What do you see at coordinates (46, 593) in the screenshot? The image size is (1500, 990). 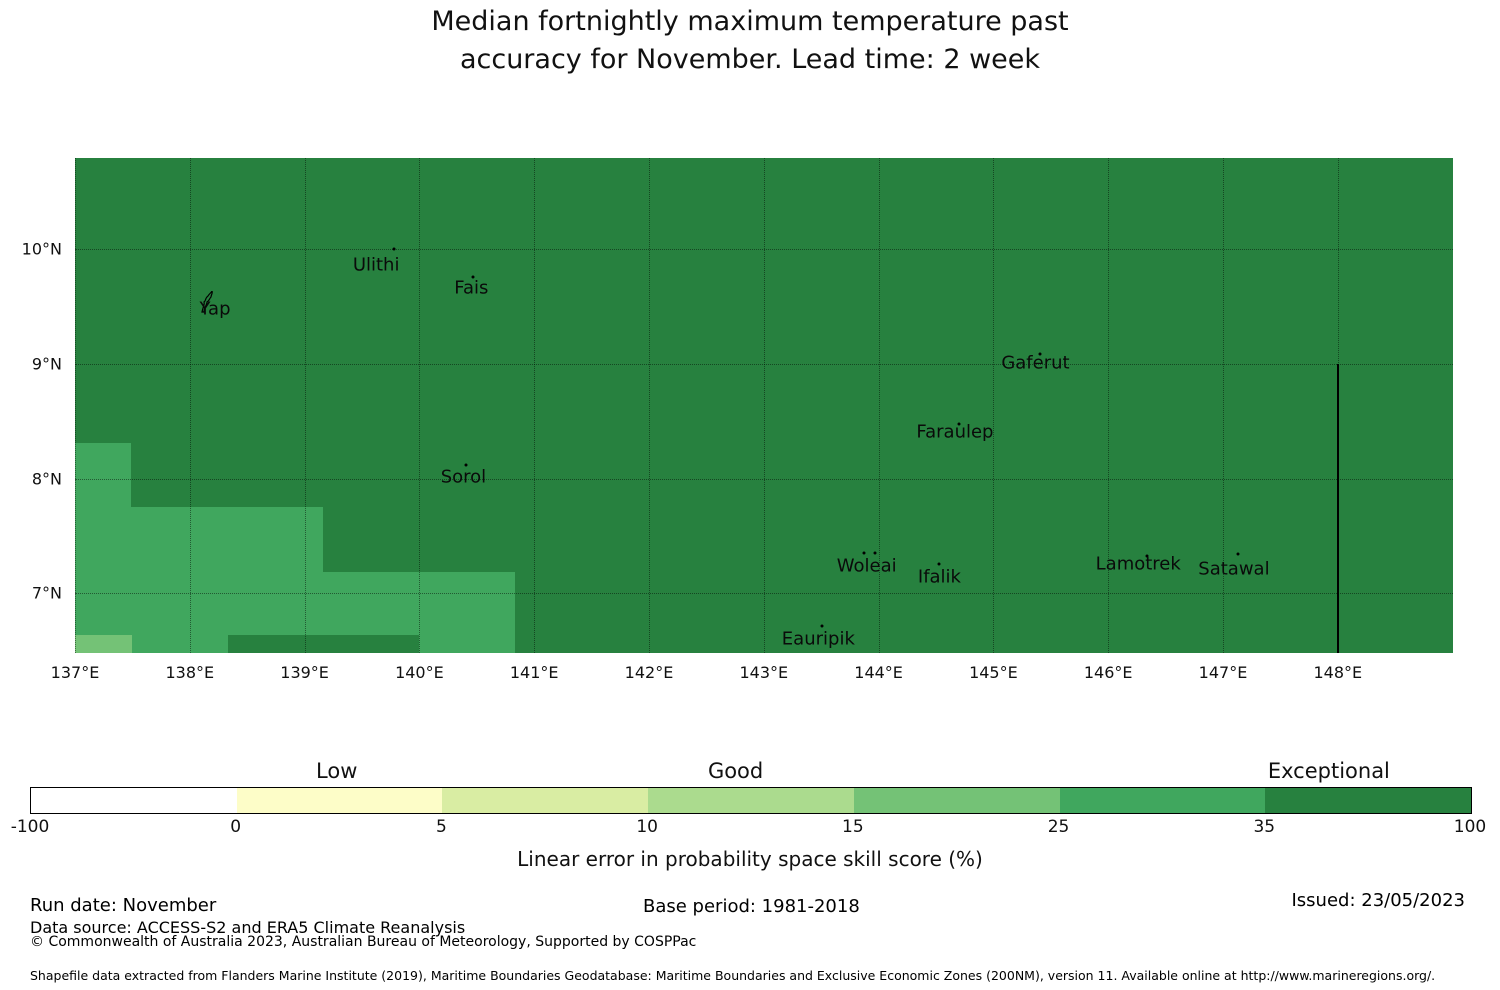 I see `y-tick-label: 7°N` at bounding box center [46, 593].